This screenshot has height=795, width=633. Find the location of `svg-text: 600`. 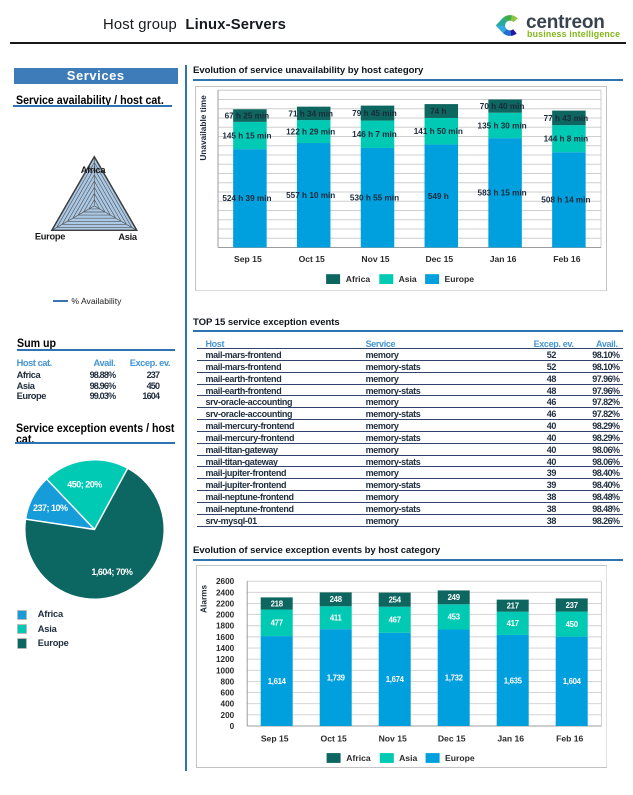

svg-text: 600 is located at coordinates (227, 692).